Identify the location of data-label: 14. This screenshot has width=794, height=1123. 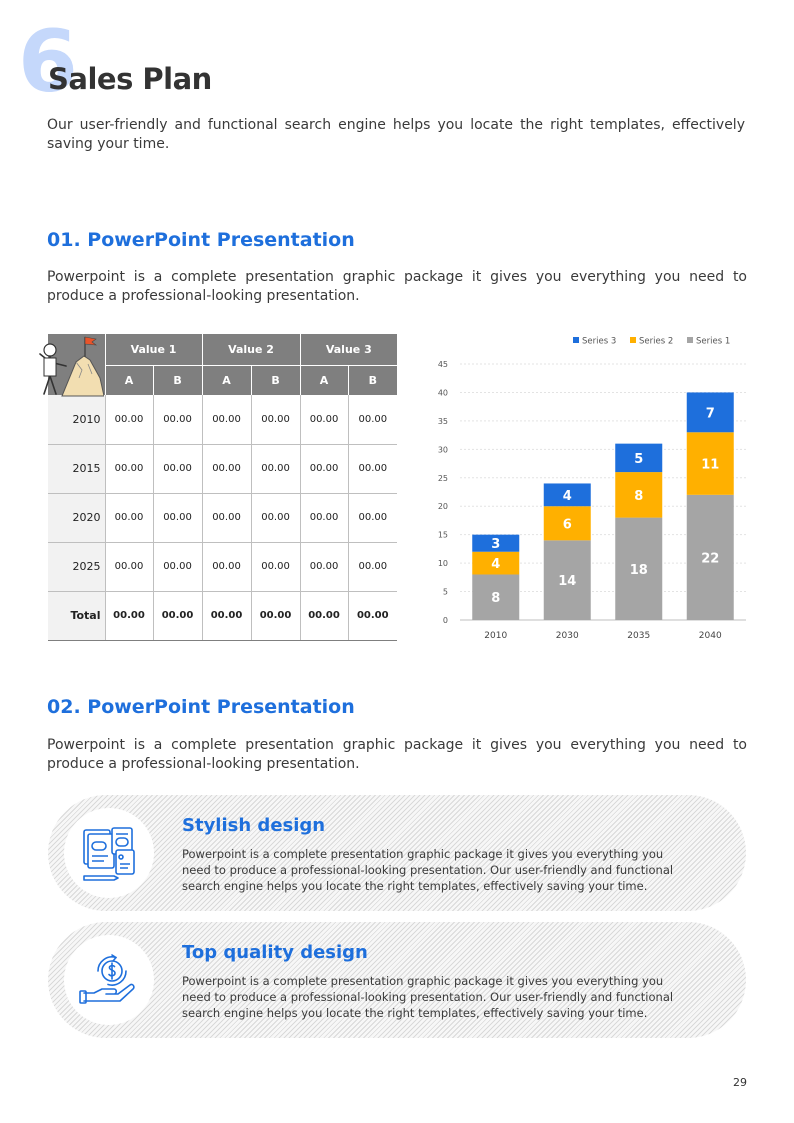
(567, 581).